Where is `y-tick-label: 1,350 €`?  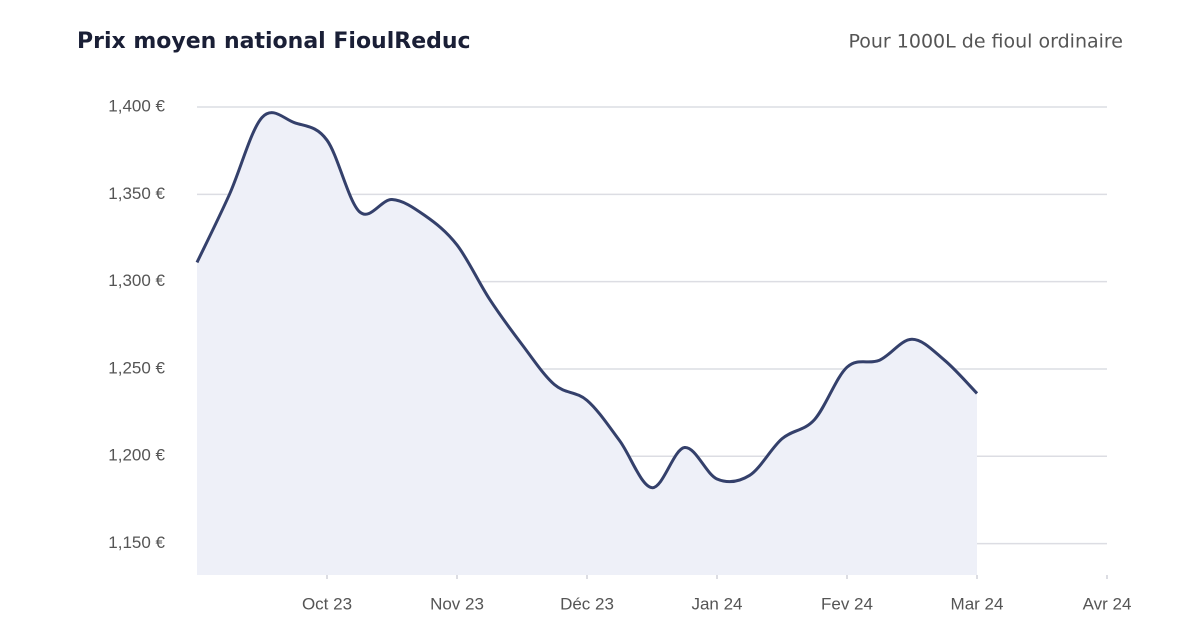 y-tick-label: 1,350 € is located at coordinates (136, 193).